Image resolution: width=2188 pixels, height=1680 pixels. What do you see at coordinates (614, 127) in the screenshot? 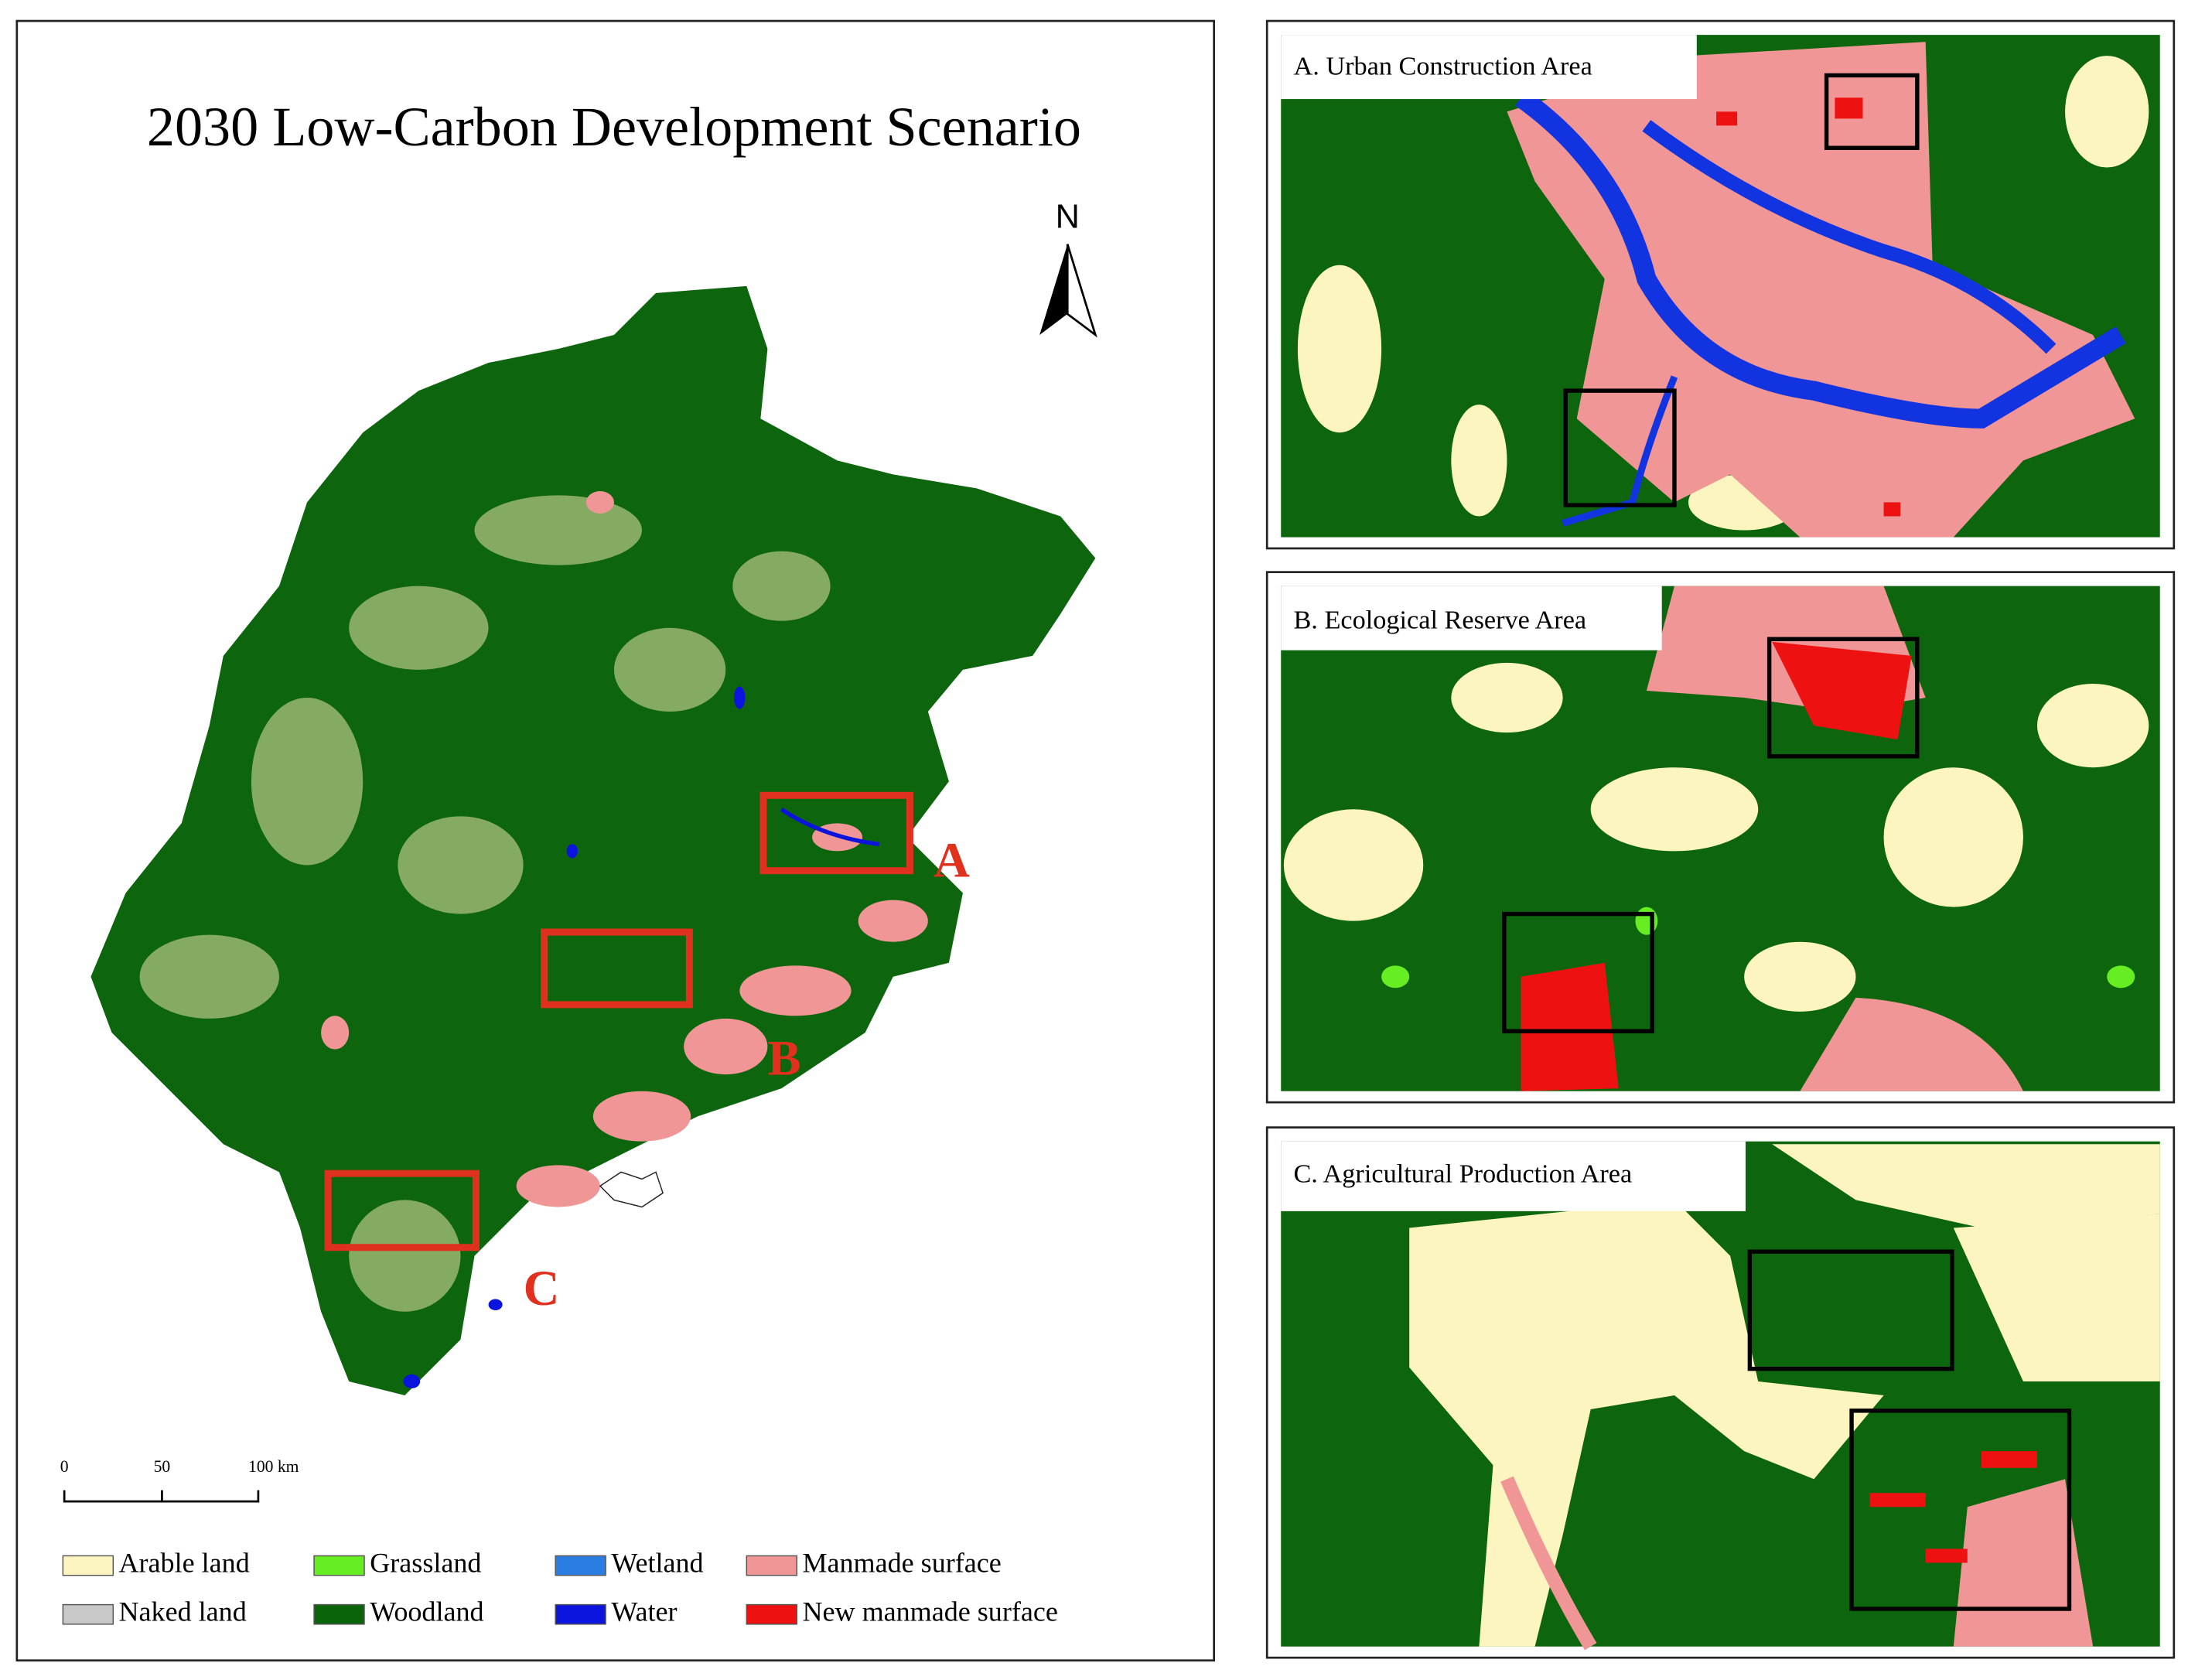
I see `map-title: 2030 Low-Carbon Development Scenario` at bounding box center [614, 127].